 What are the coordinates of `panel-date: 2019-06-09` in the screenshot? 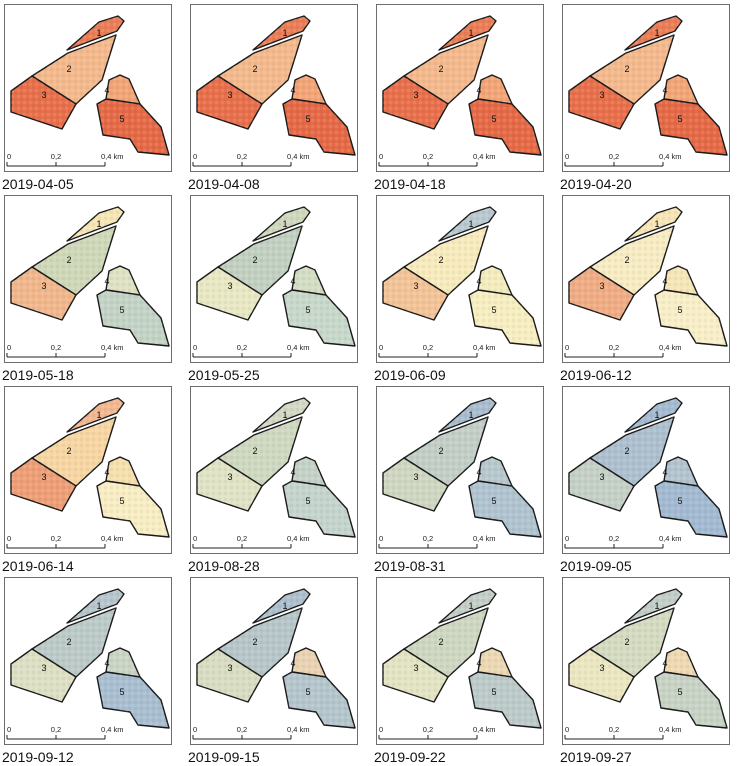 It's located at (410, 375).